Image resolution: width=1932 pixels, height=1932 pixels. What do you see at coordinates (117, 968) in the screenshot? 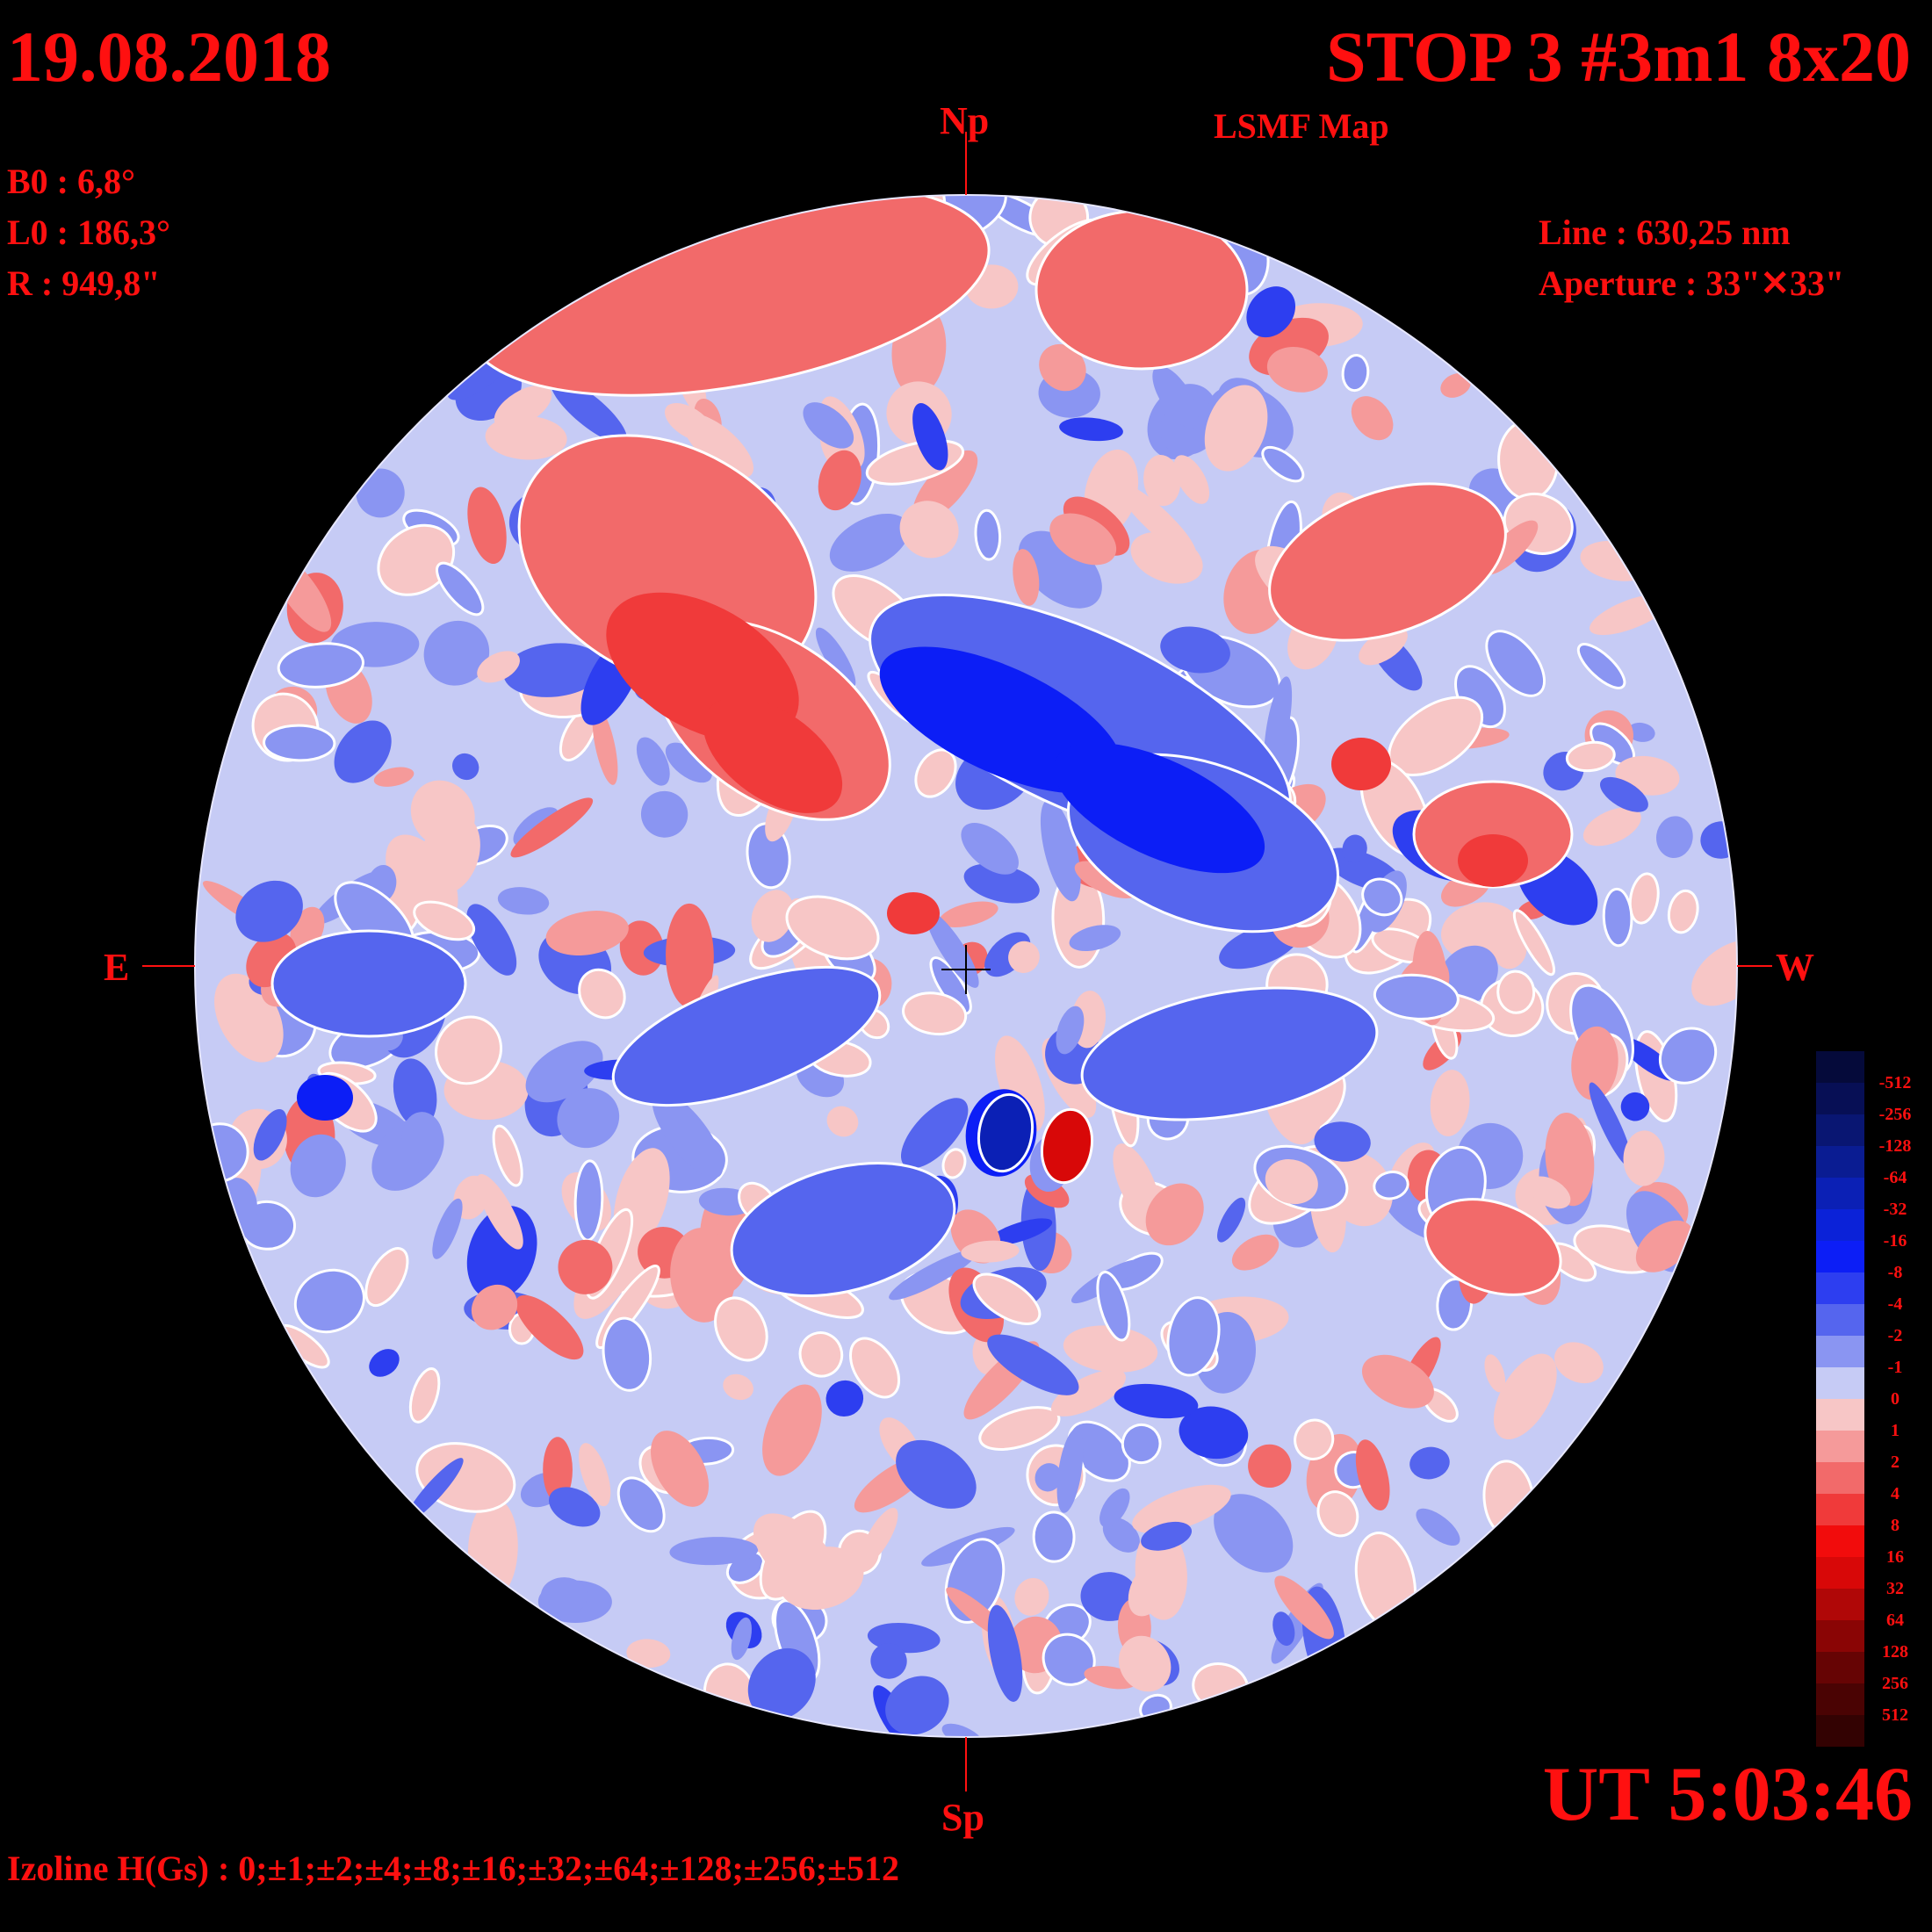
I see `east-label: E` at bounding box center [117, 968].